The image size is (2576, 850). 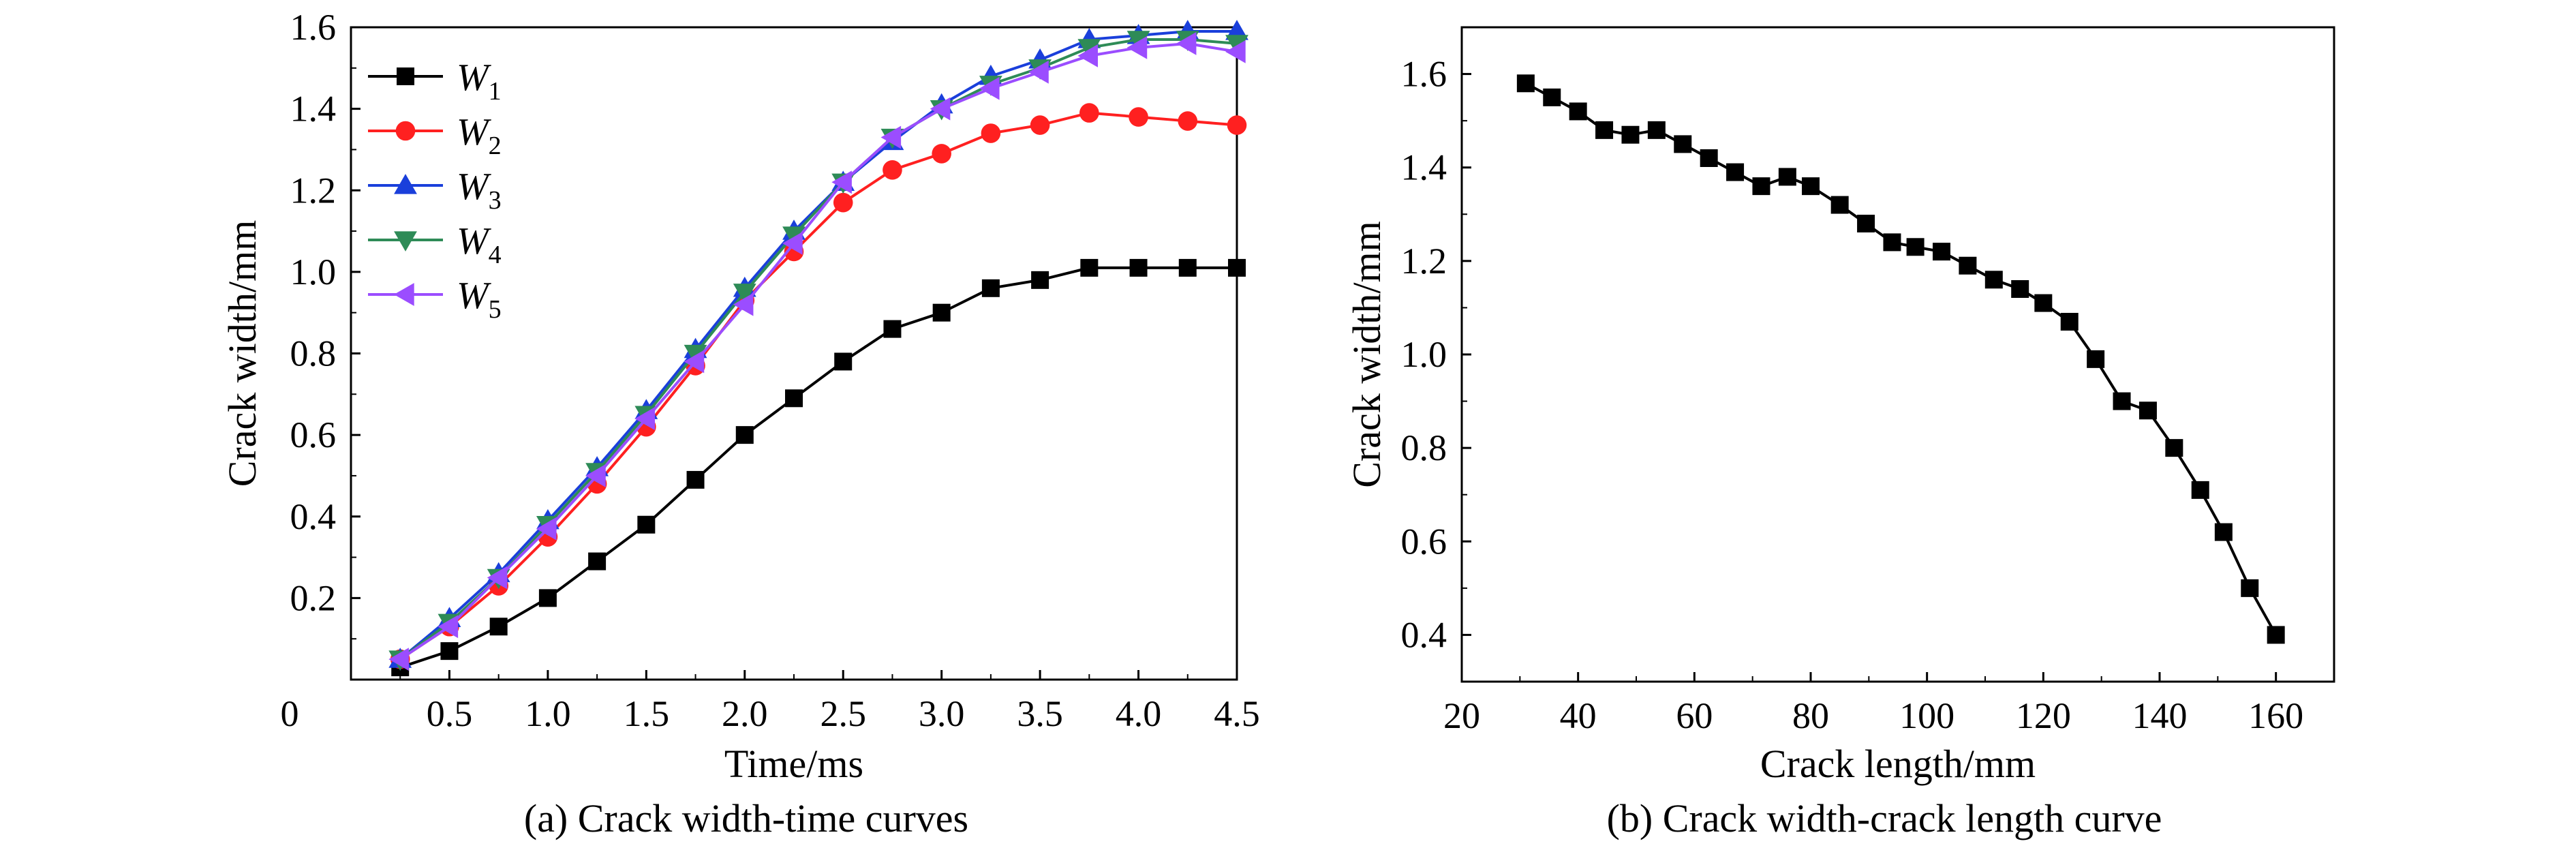 What do you see at coordinates (313, 109) in the screenshot?
I see `chart-a-y-tick-label: 1.4` at bounding box center [313, 109].